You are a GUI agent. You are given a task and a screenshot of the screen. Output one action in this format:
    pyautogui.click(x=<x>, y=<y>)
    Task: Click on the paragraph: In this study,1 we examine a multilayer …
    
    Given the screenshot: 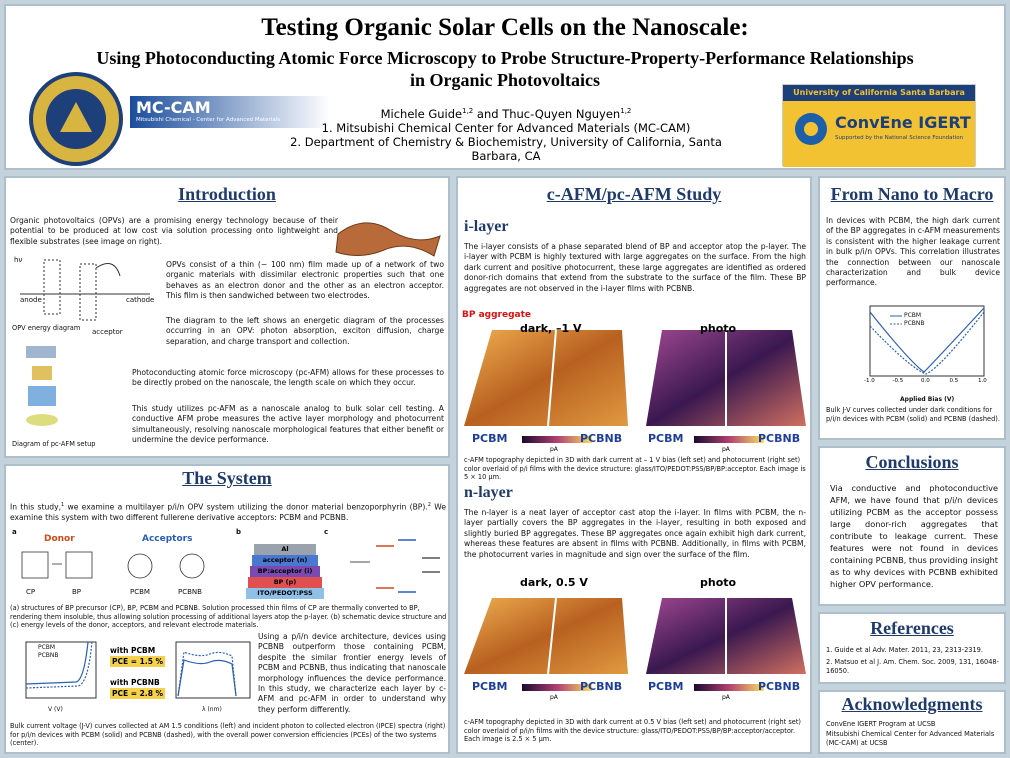 What is the action you would take?
    pyautogui.click(x=228, y=511)
    